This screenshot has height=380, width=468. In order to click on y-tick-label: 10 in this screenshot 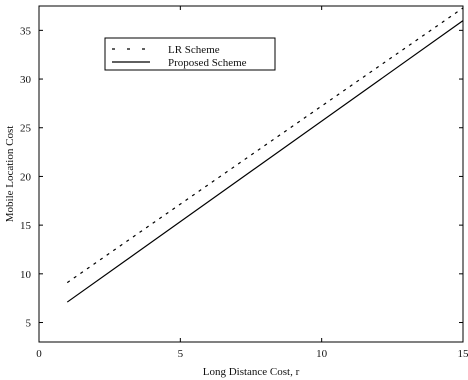, I will do `click(26, 275)`.